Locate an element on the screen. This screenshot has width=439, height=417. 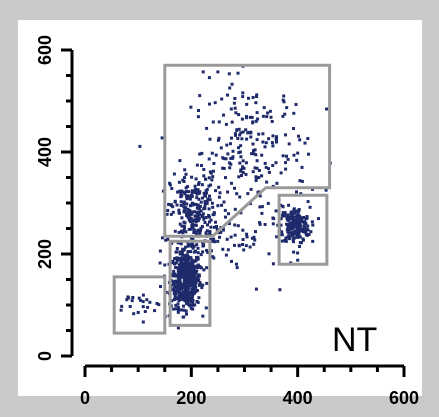
gate-right is located at coordinates (303, 229).